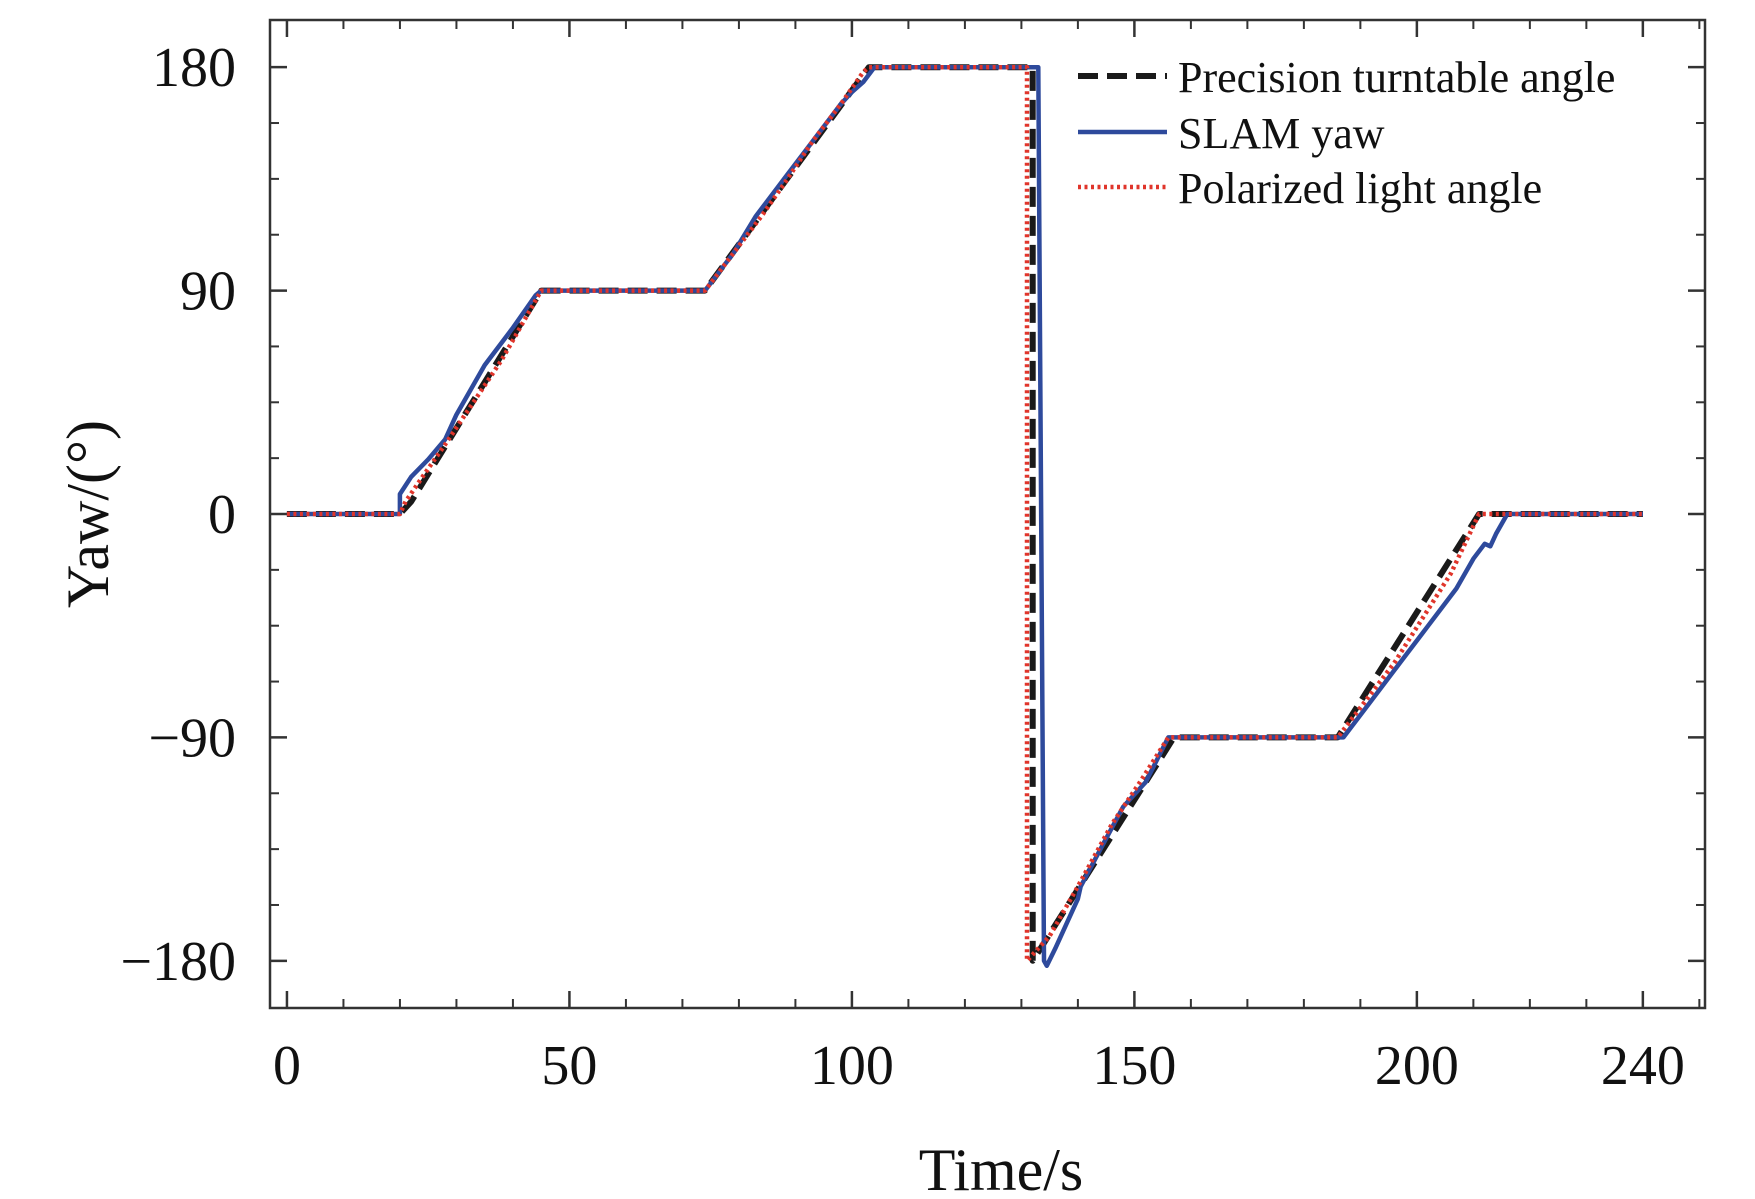 This screenshot has width=1755, height=1199. I want to click on x-tick-label: 50, so click(569, 1066).